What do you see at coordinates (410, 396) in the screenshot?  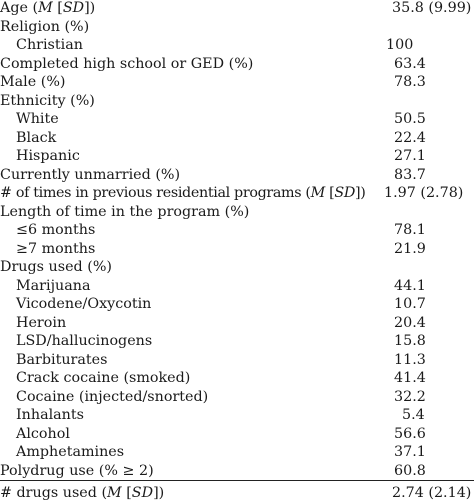 I see `row-value: 32.2` at bounding box center [410, 396].